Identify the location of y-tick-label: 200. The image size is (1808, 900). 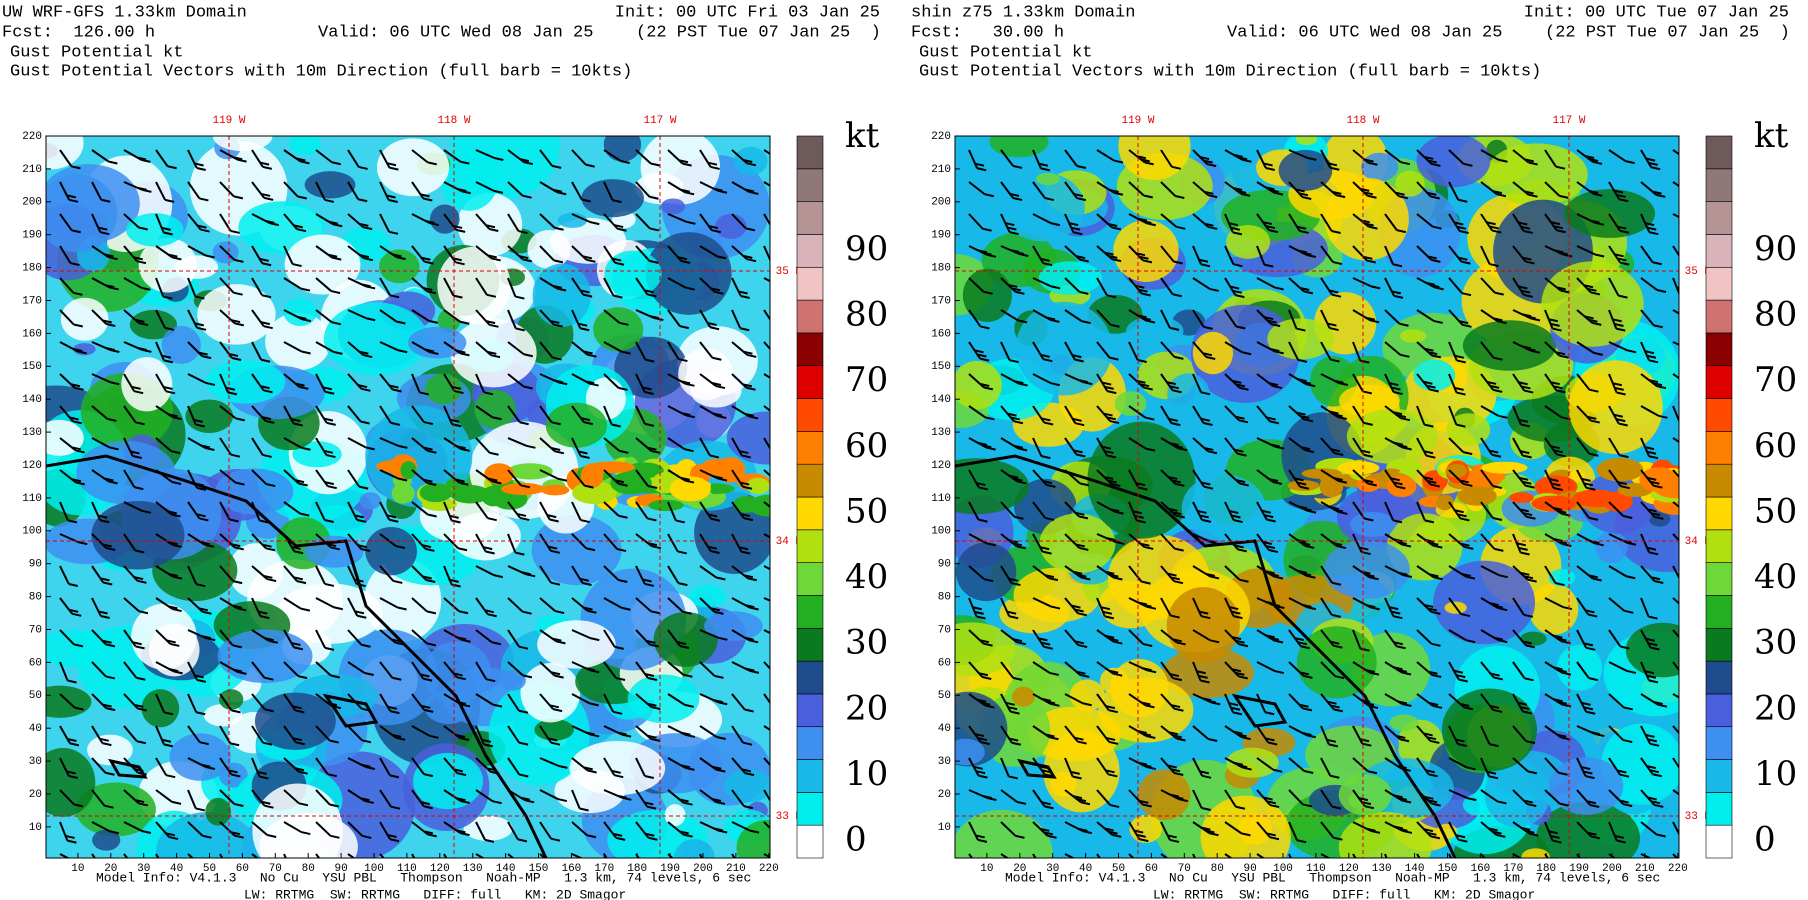
(941, 203).